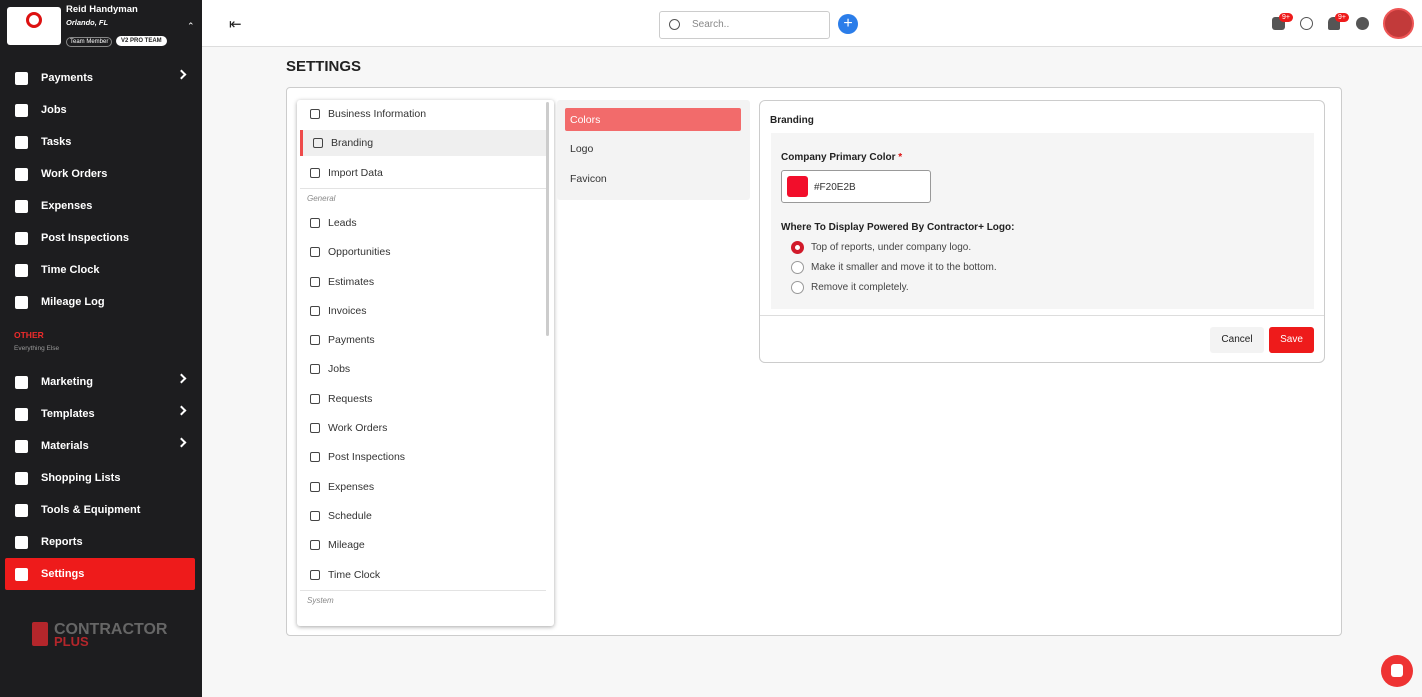 Image resolution: width=1422 pixels, height=697 pixels. What do you see at coordinates (100, 78) in the screenshot?
I see `sidebar-item: Payments` at bounding box center [100, 78].